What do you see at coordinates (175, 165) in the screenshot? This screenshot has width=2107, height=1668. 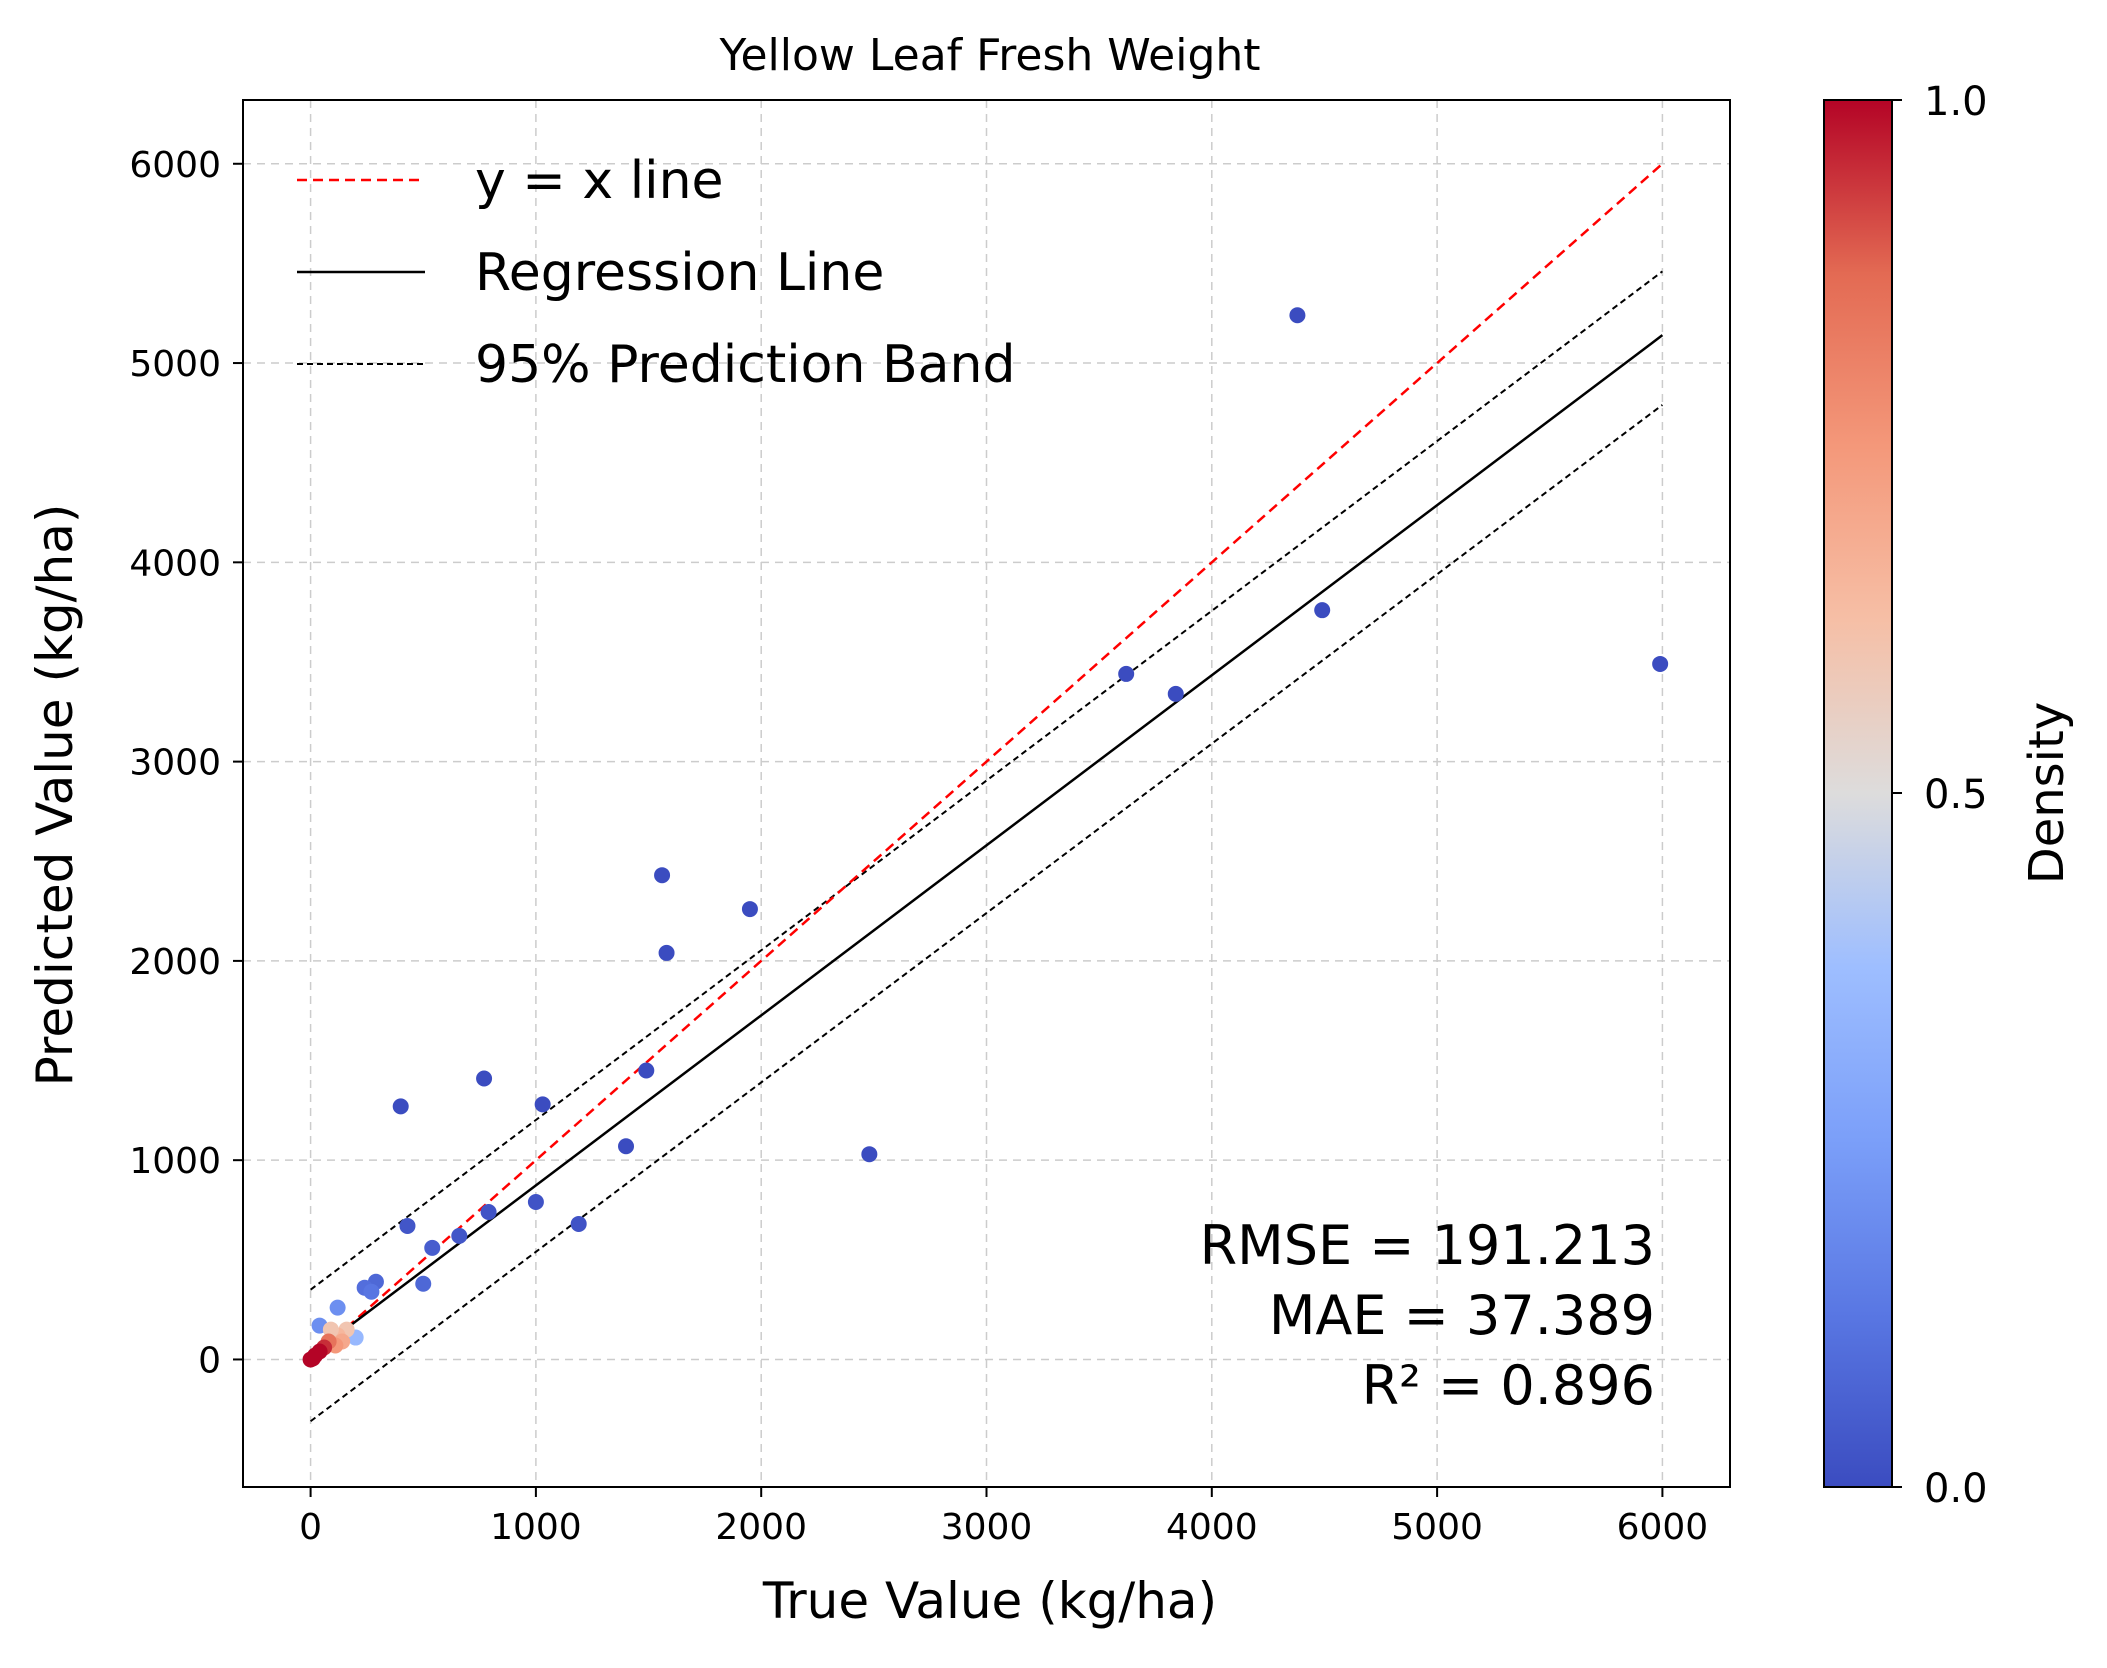 I see `y-tick-label: 6000` at bounding box center [175, 165].